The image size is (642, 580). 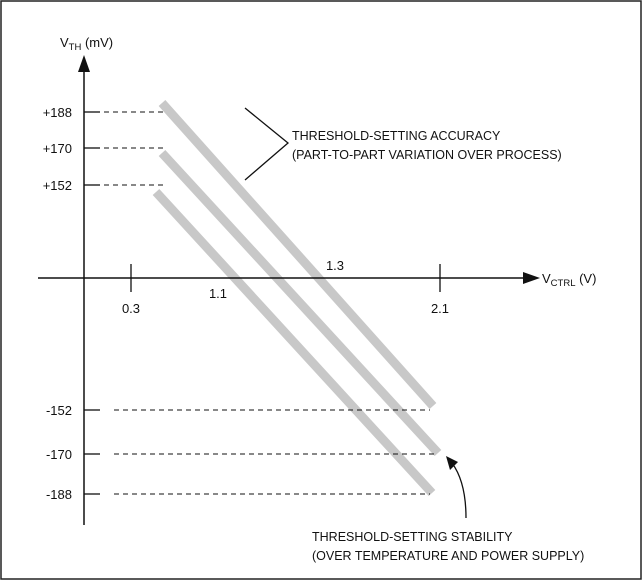 What do you see at coordinates (459, 490) in the screenshot?
I see `stability-pointer` at bounding box center [459, 490].